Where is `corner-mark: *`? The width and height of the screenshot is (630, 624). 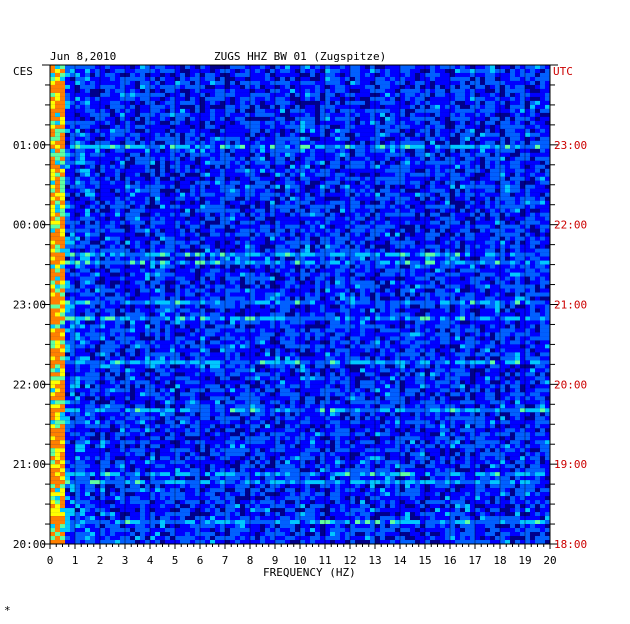 corner-mark: * is located at coordinates (7, 610).